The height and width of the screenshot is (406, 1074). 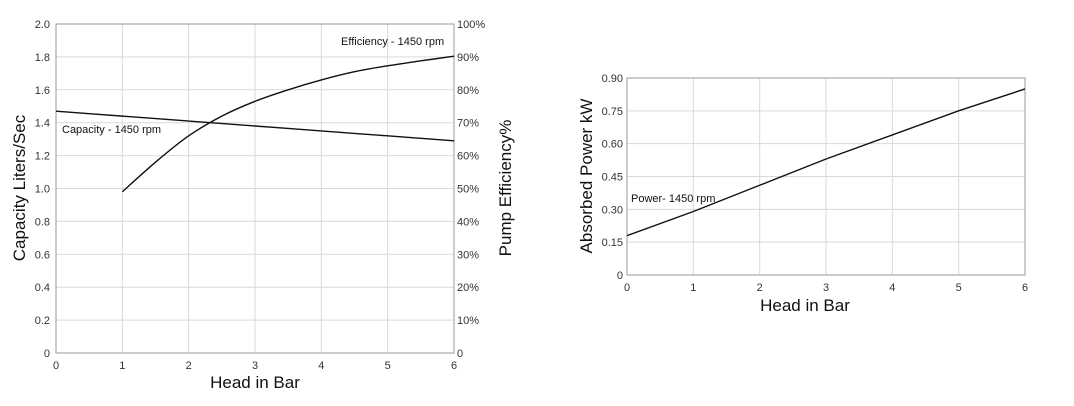 What do you see at coordinates (826, 162) in the screenshot?
I see `power-line` at bounding box center [826, 162].